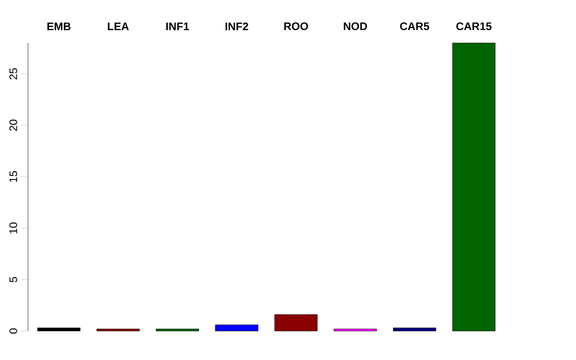  What do you see at coordinates (237, 26) in the screenshot?
I see `x-tick-label: INF2` at bounding box center [237, 26].